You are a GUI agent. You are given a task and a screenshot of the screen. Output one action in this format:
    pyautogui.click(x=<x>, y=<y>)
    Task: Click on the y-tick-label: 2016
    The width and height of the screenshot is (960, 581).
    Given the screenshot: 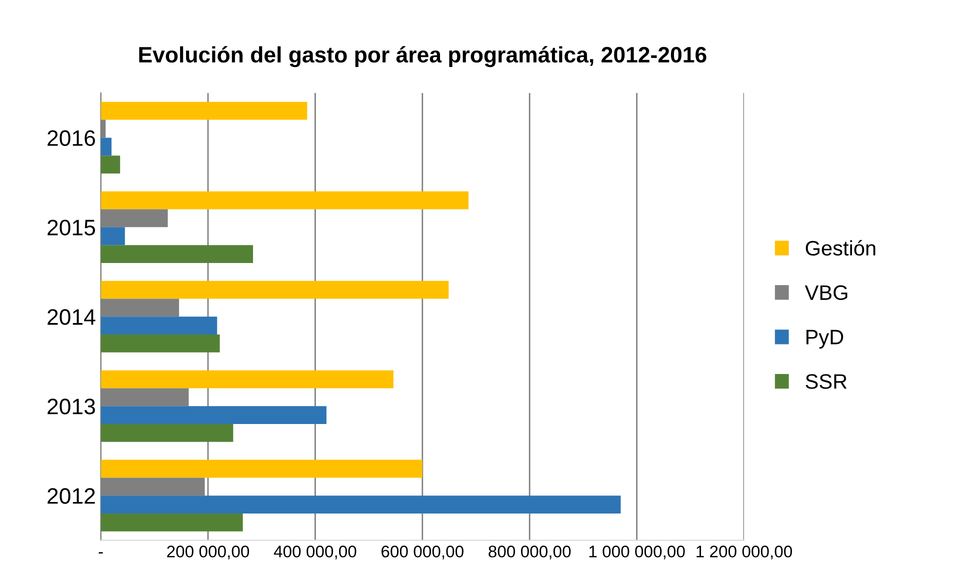 What is the action you would take?
    pyautogui.click(x=71, y=138)
    